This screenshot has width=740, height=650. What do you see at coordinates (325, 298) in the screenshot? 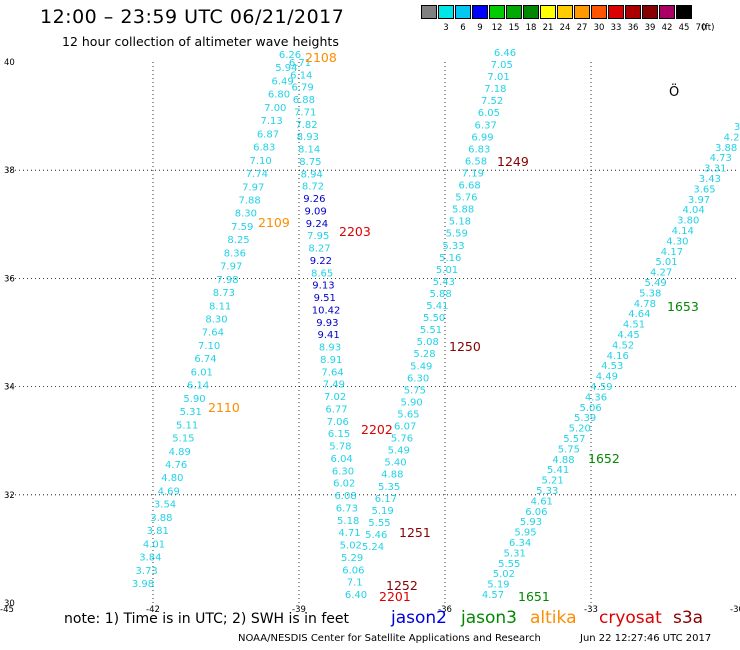
I see `wave-height-value: 9.51` at bounding box center [325, 298].